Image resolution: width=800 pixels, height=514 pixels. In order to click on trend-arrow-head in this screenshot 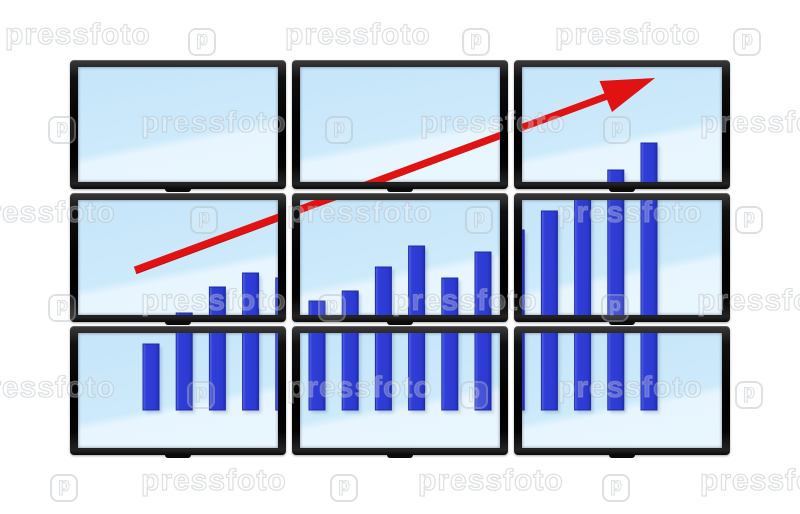, I will do `click(627, 95)`.